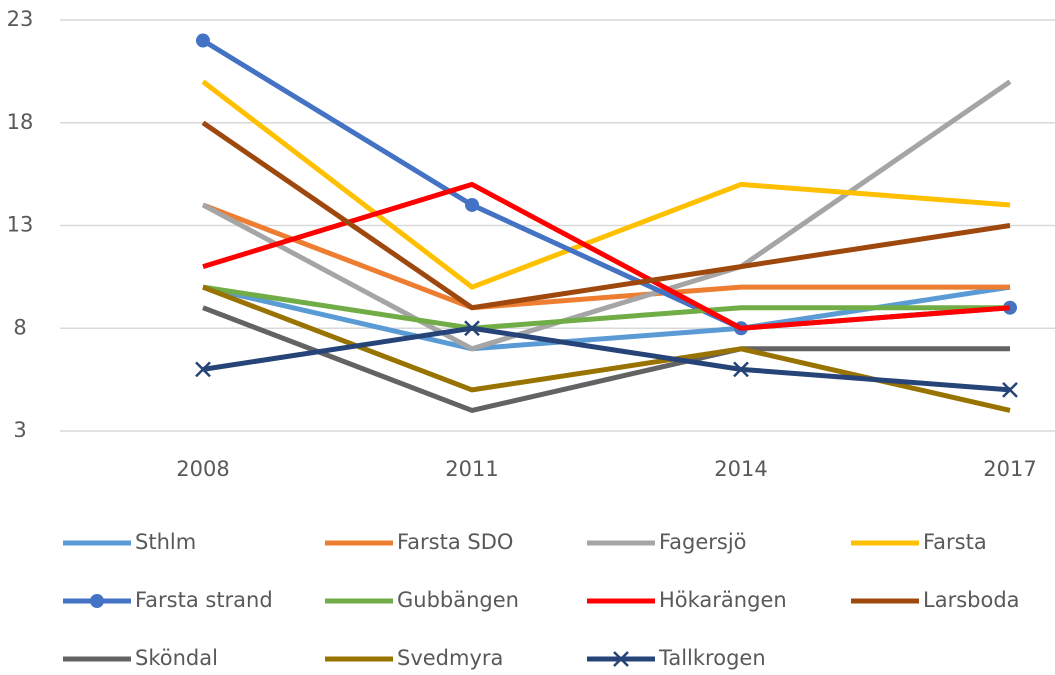 The height and width of the screenshot is (675, 1055). What do you see at coordinates (471, 469) in the screenshot?
I see `x-tick-label: 2011` at bounding box center [471, 469].